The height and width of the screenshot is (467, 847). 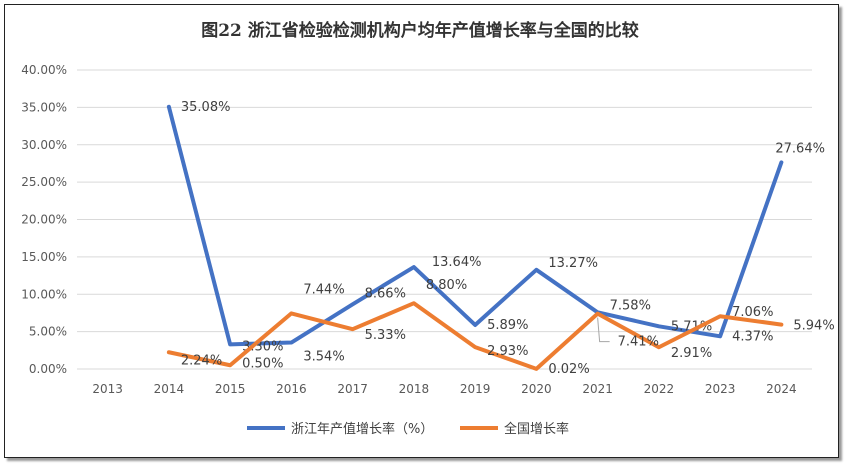 What do you see at coordinates (323, 357) in the screenshot?
I see `data-label: 3.54%` at bounding box center [323, 357].